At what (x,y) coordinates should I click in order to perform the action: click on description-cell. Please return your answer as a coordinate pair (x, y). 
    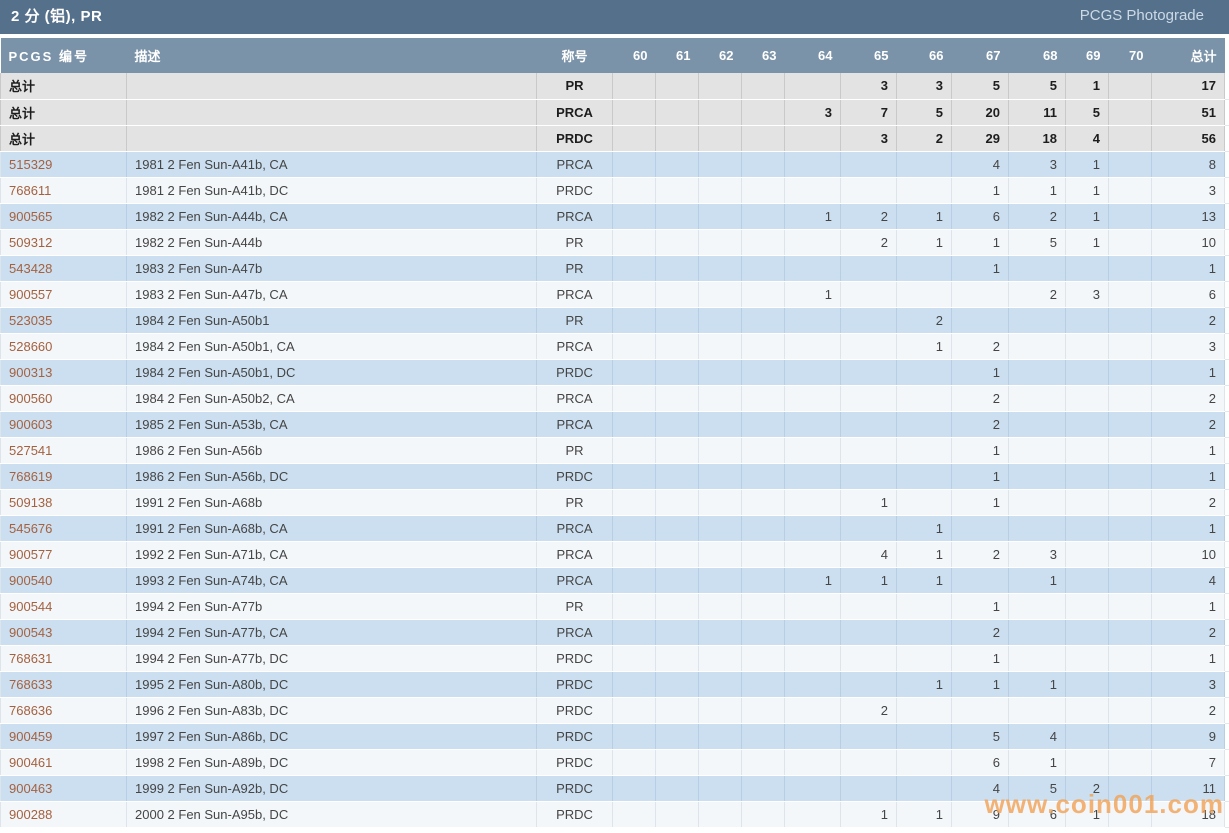
    Looking at the image, I should click on (331, 112).